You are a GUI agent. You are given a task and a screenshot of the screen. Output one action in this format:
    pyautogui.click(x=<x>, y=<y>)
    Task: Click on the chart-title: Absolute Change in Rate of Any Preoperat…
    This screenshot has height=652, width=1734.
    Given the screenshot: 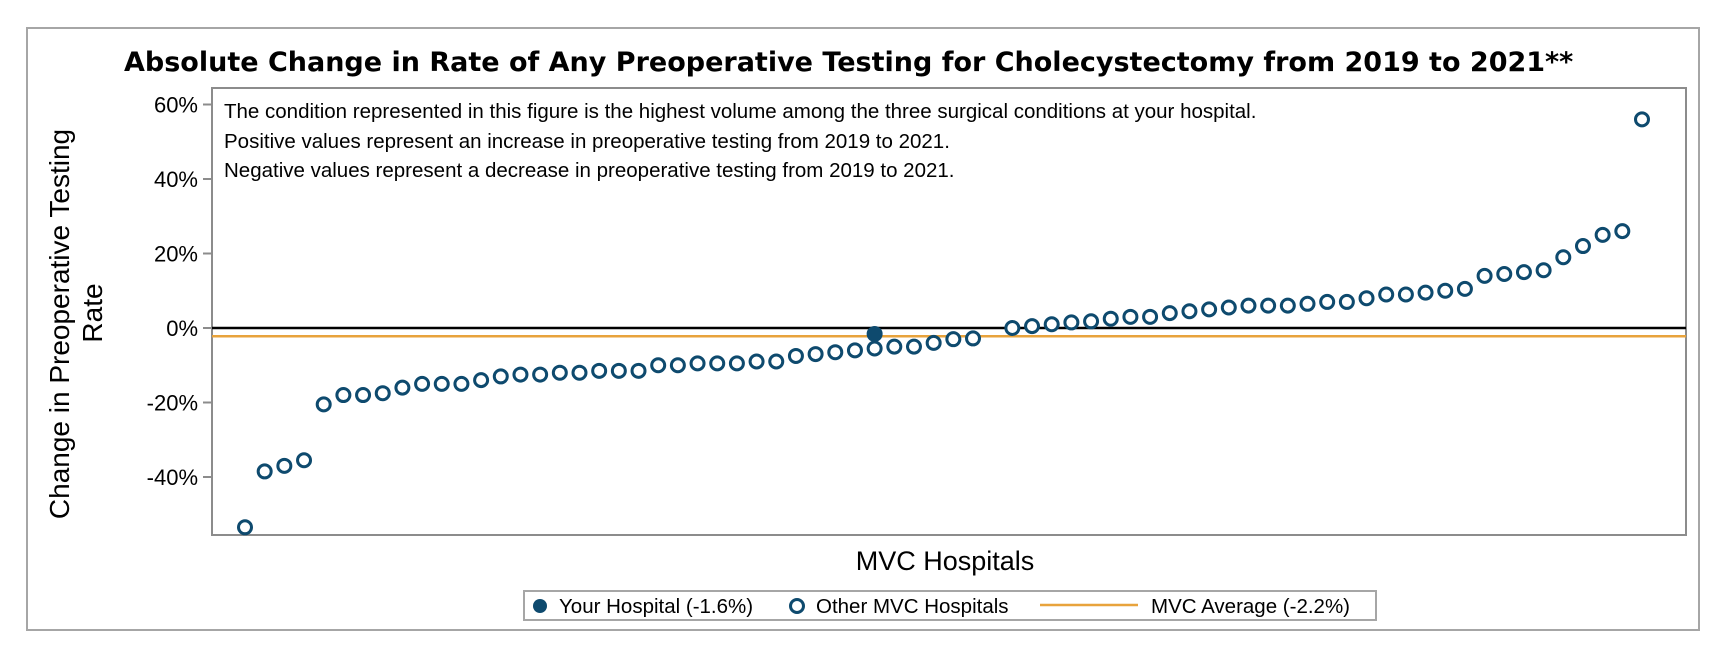 What is the action you would take?
    pyautogui.click(x=848, y=62)
    